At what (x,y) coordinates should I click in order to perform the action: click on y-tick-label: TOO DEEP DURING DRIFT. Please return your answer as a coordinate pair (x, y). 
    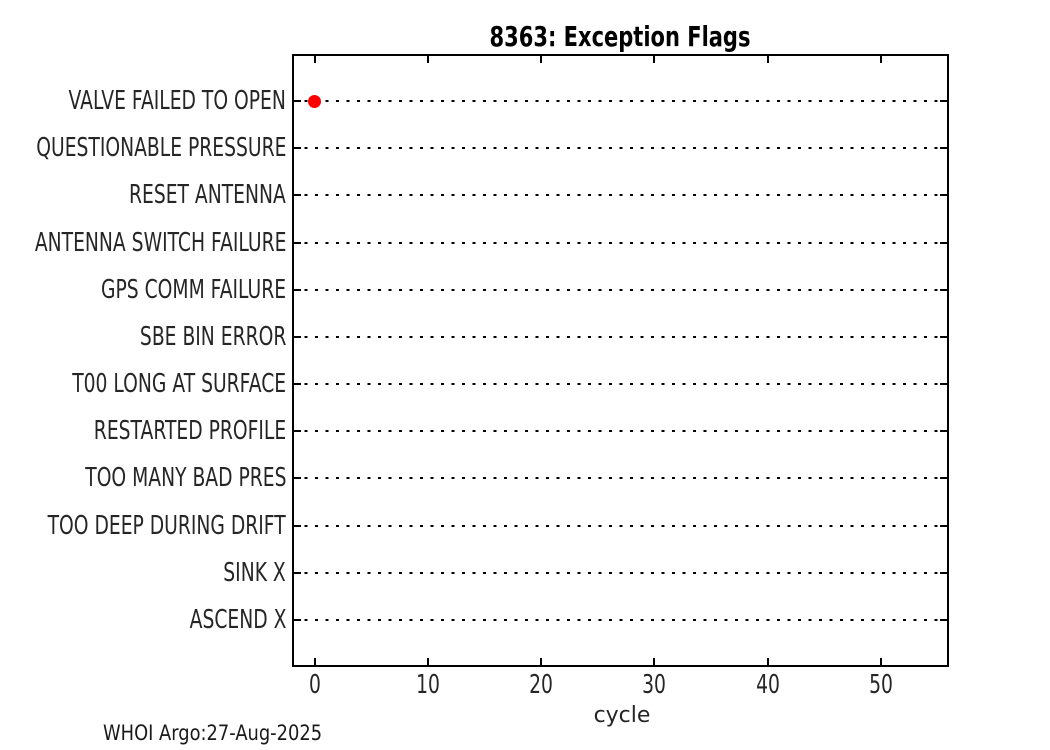
    Looking at the image, I should click on (166, 525).